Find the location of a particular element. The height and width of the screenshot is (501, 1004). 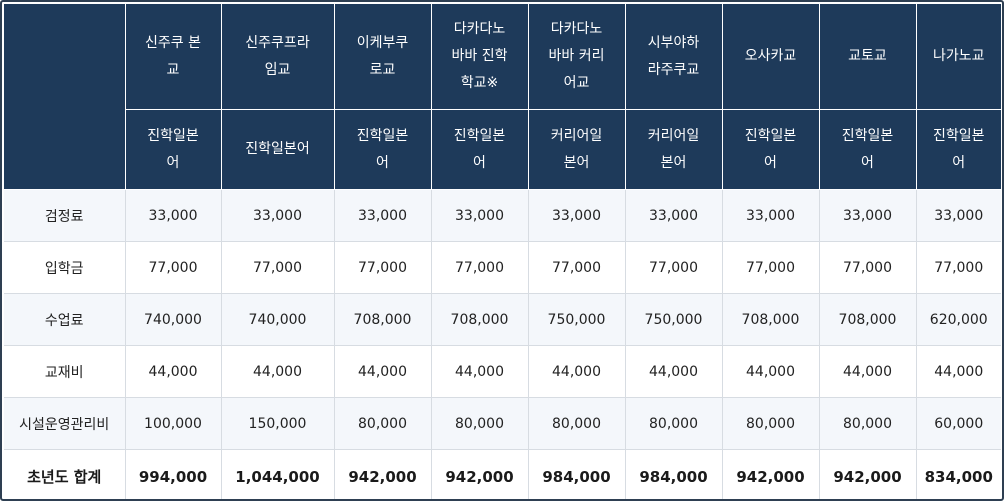

total-label: 초년도 합계 is located at coordinates (64, 474).